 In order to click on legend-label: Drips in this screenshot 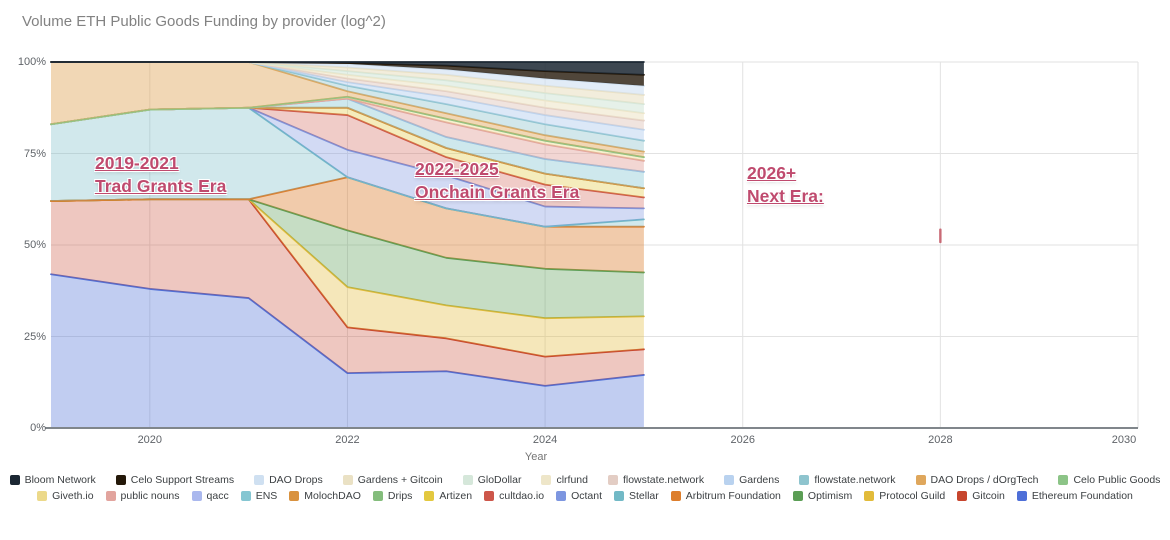, I will do `click(400, 496)`.